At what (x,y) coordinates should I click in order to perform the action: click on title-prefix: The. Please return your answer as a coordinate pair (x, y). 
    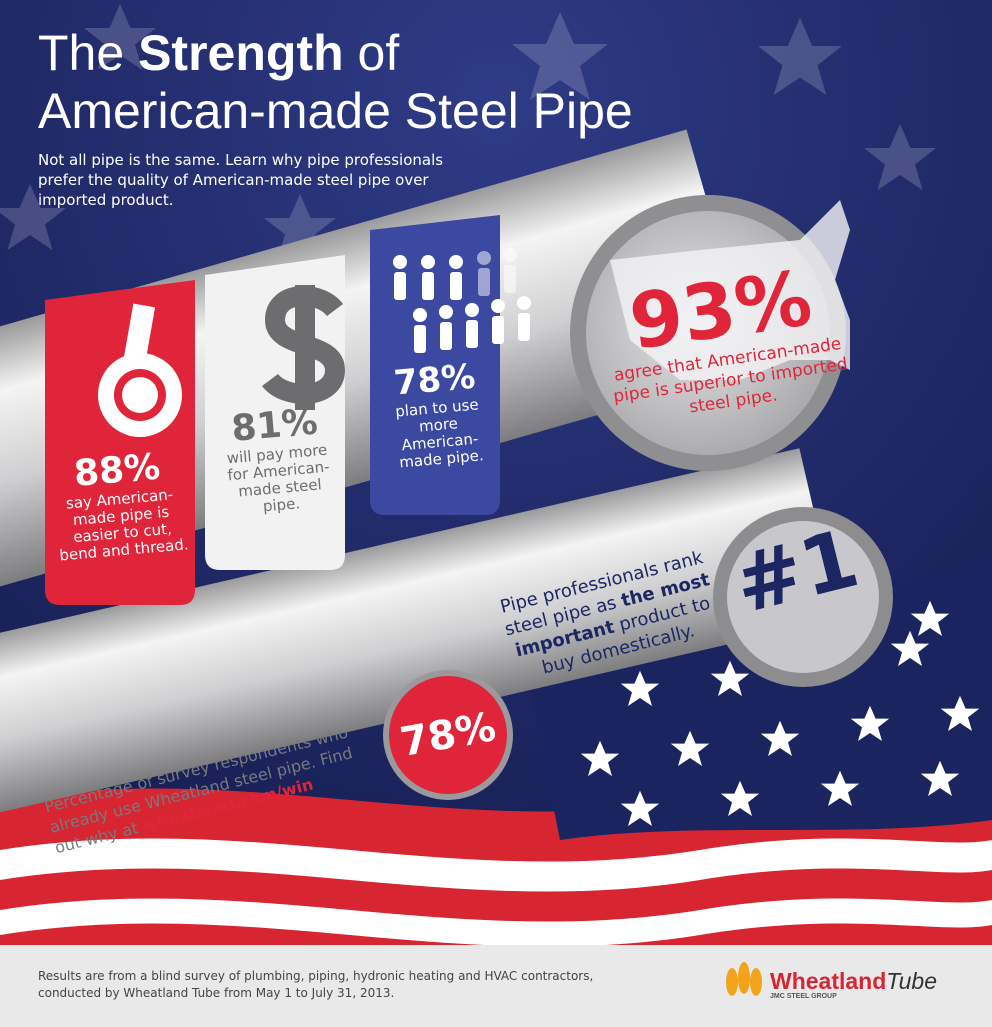
    Looking at the image, I should click on (81, 53).